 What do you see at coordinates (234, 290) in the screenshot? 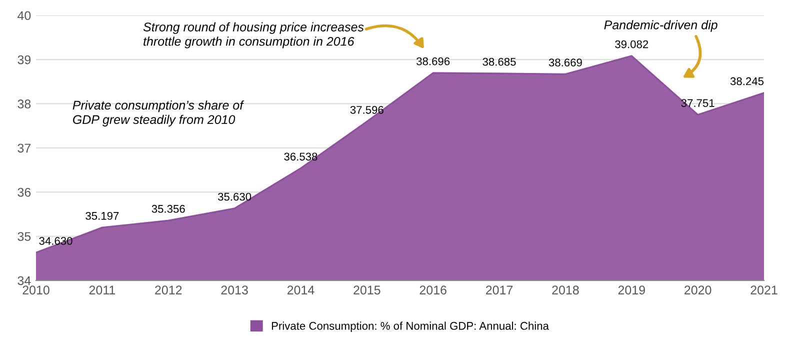
I see `x-tick-label: 2013` at bounding box center [234, 290].